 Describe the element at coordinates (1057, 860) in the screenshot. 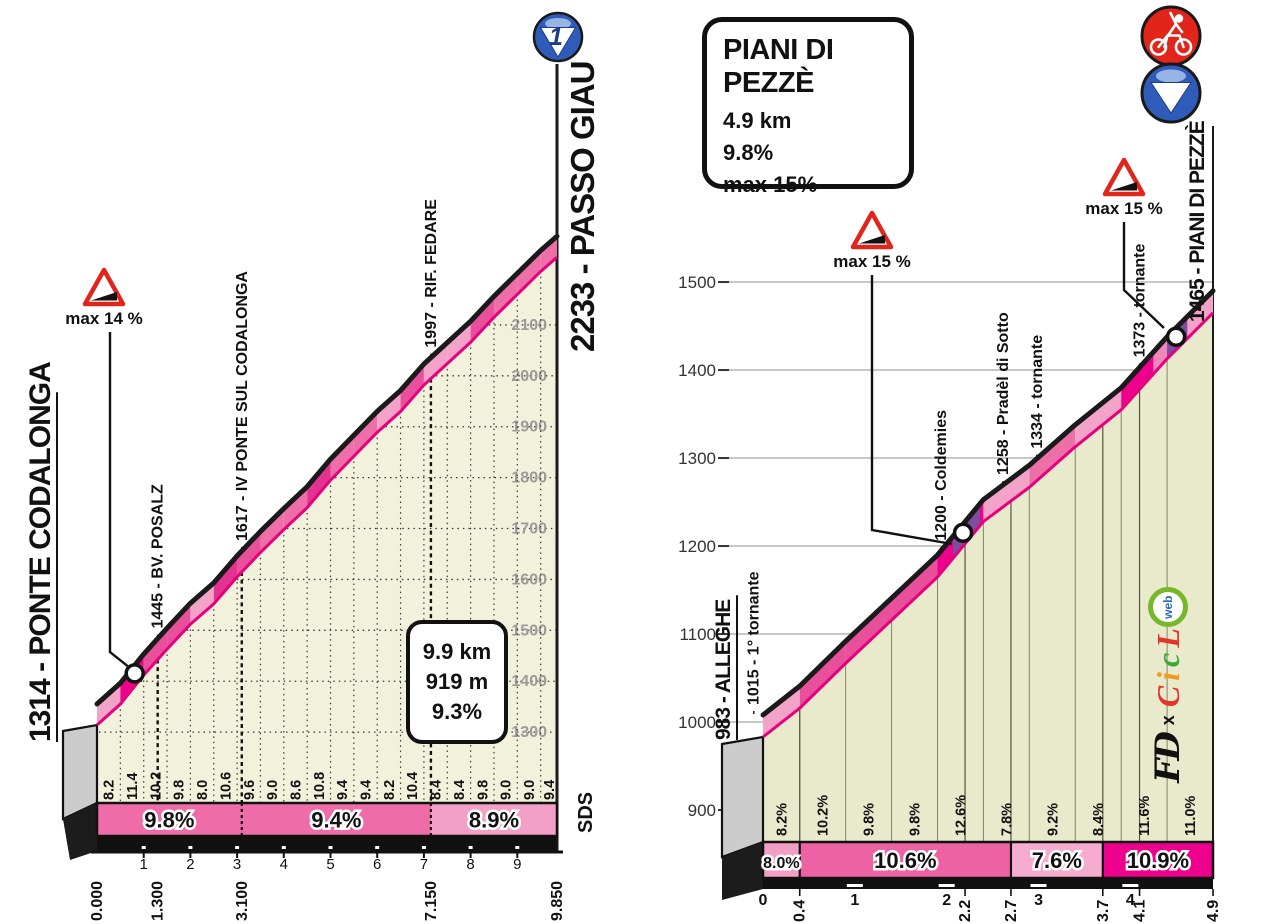

I see `segment-gradient-label: 7.6%` at that location.